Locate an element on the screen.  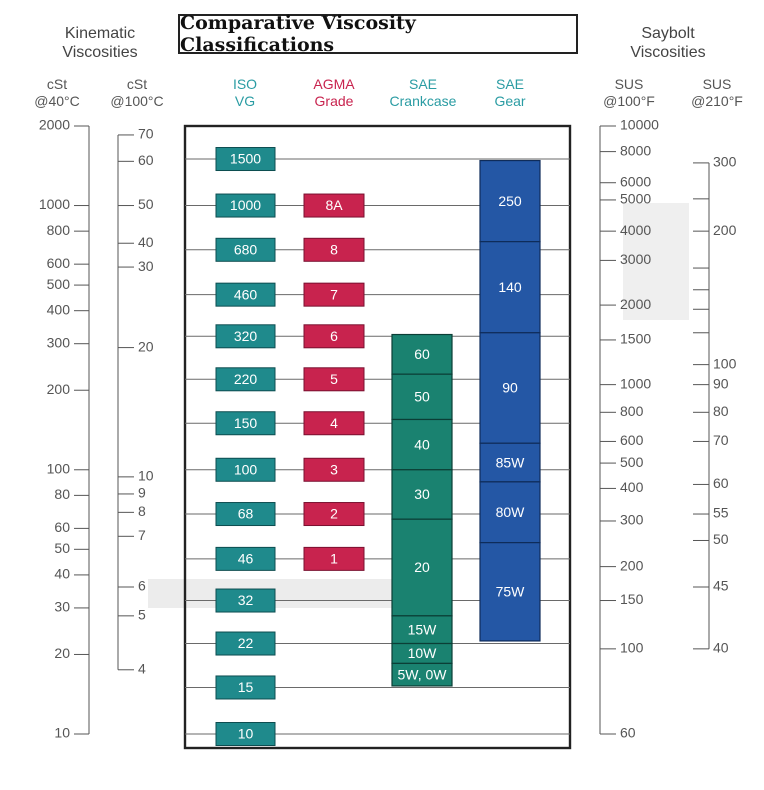
iso-vg-label-10: 32 is located at coordinates (246, 600).